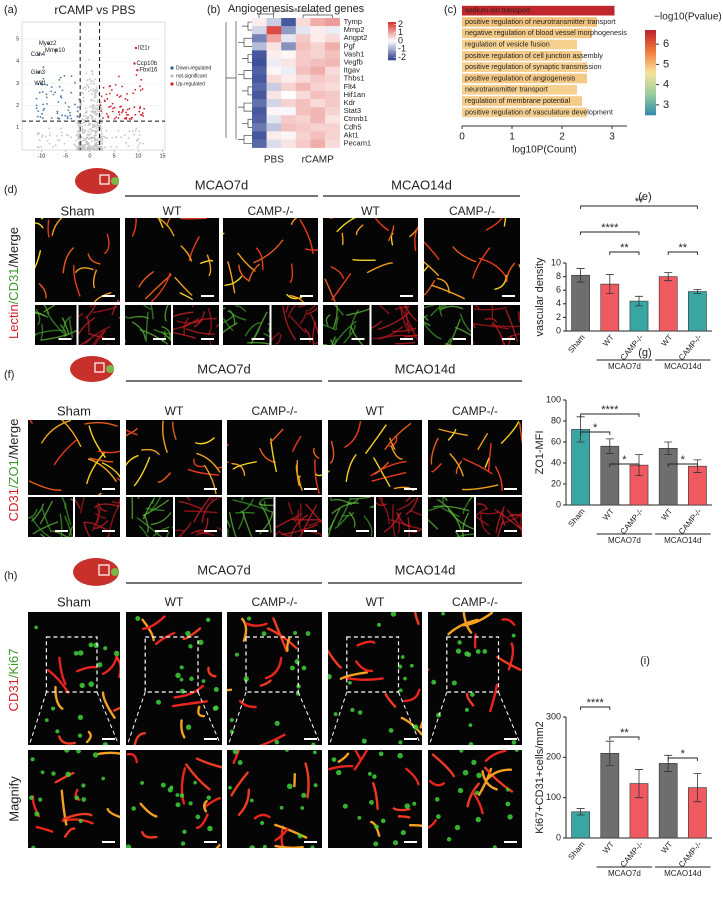  What do you see at coordinates (13, 694) in the screenshot?
I see `side-label-part: CD31` at bounding box center [13, 694].